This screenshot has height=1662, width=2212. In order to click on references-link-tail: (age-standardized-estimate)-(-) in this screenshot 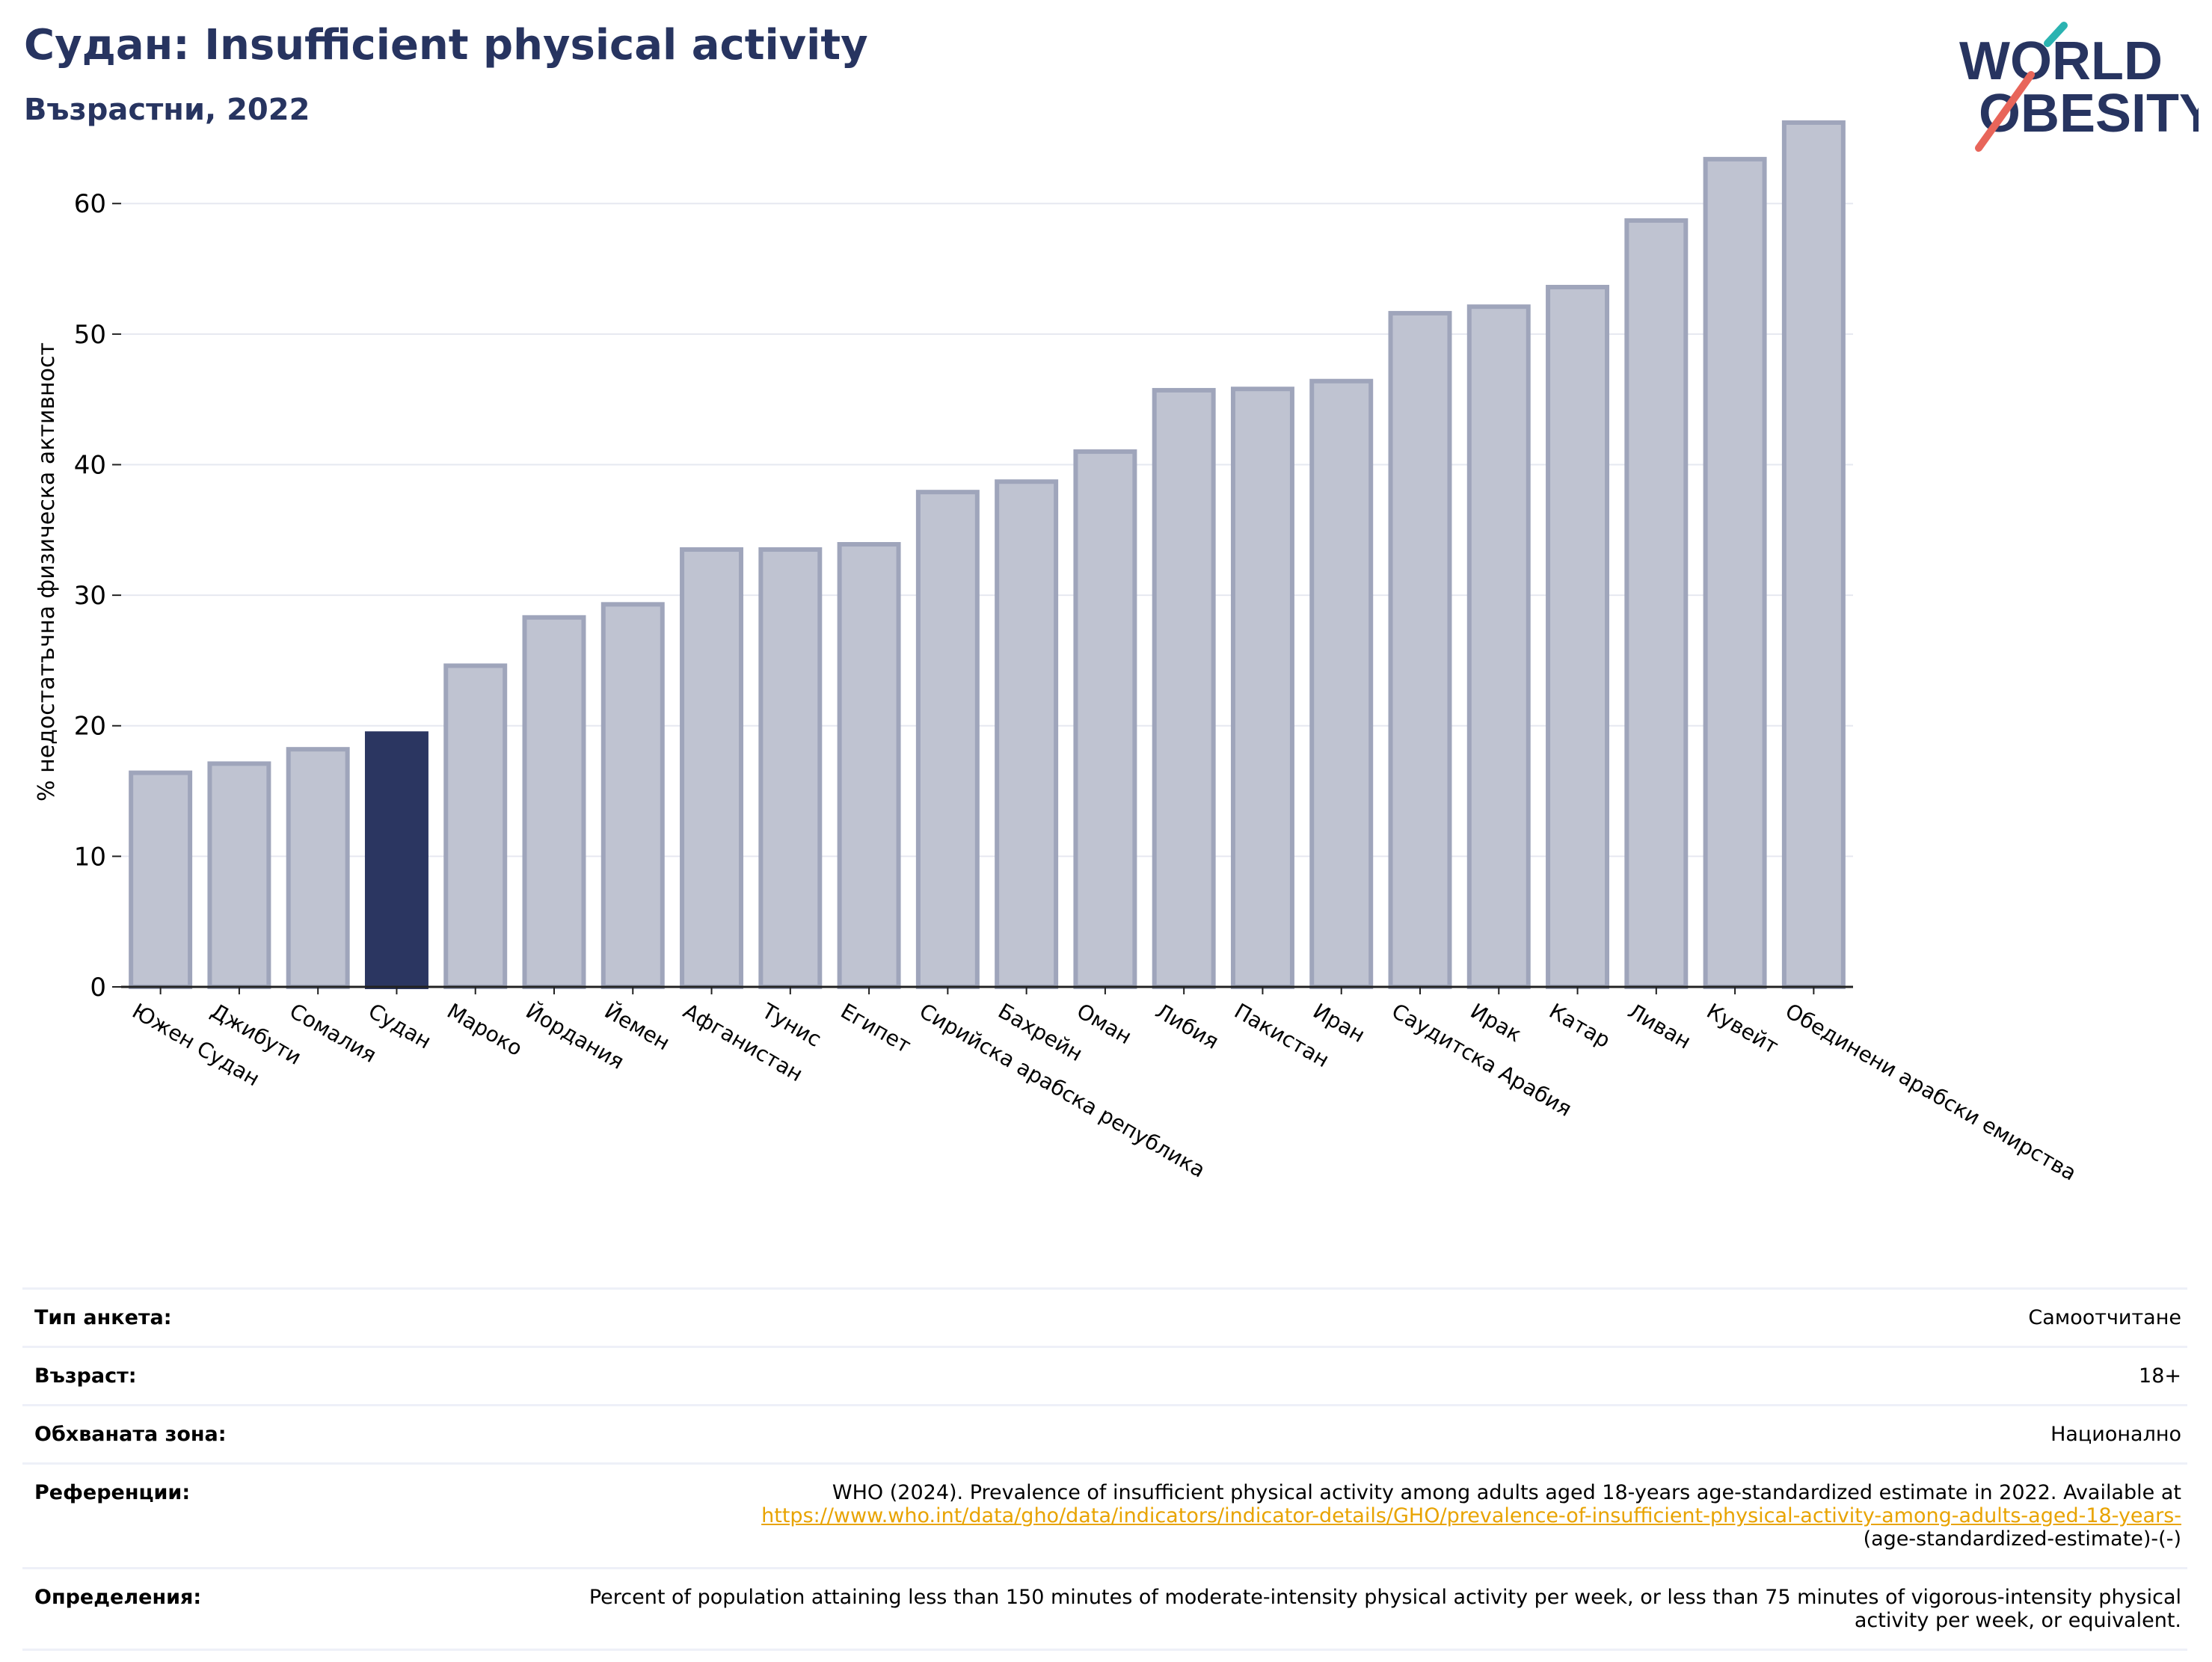, I will do `click(2022, 1539)`.